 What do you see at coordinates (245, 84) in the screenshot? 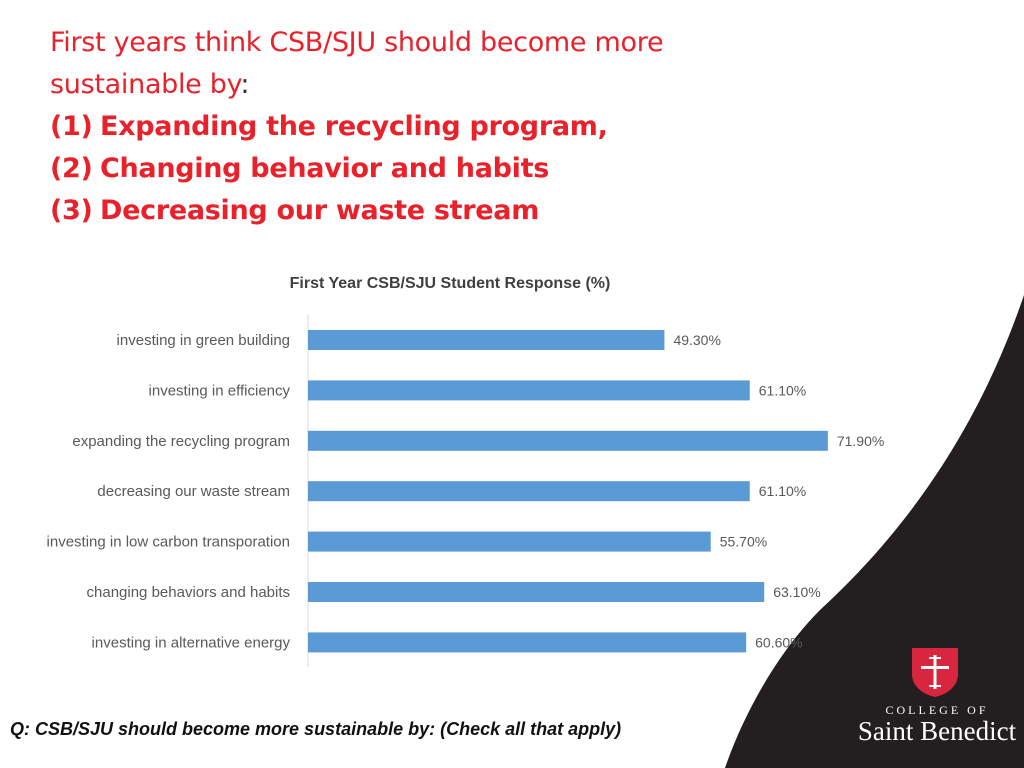
I see `title-colon: :` at bounding box center [245, 84].